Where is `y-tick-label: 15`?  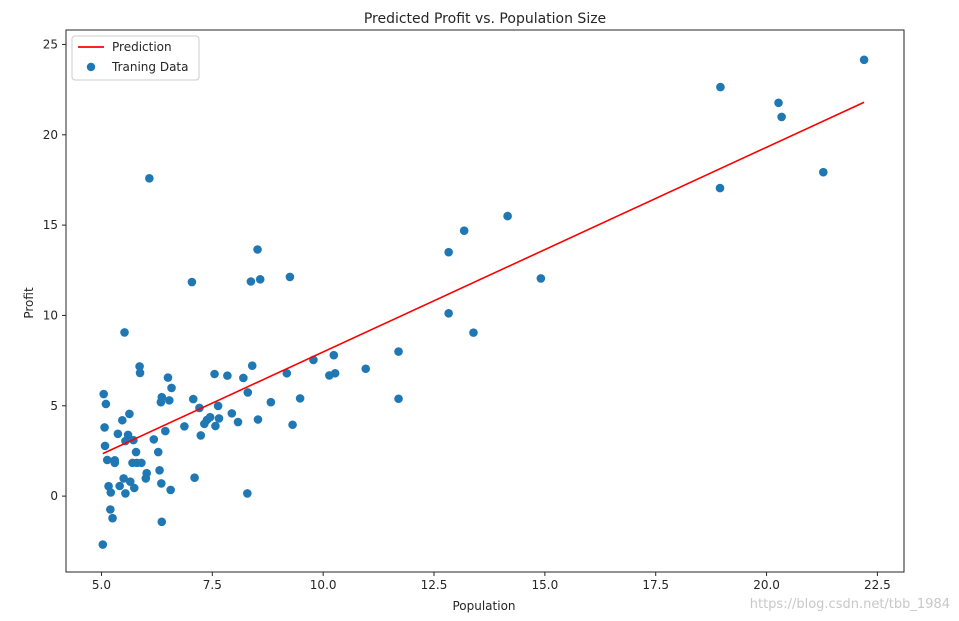
y-tick-label: 15 is located at coordinates (50, 225).